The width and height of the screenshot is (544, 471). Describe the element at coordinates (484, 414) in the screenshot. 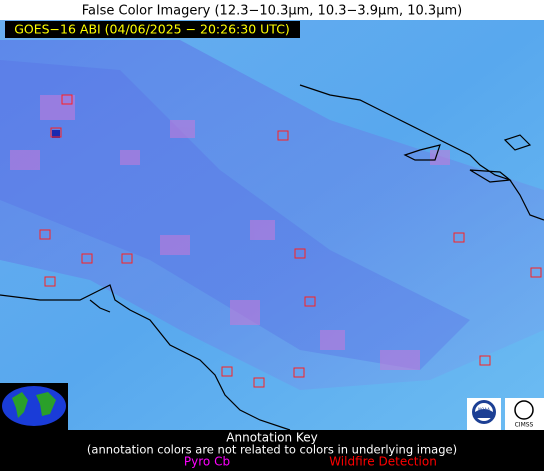

I see `noaa-logo: NOAA` at that location.